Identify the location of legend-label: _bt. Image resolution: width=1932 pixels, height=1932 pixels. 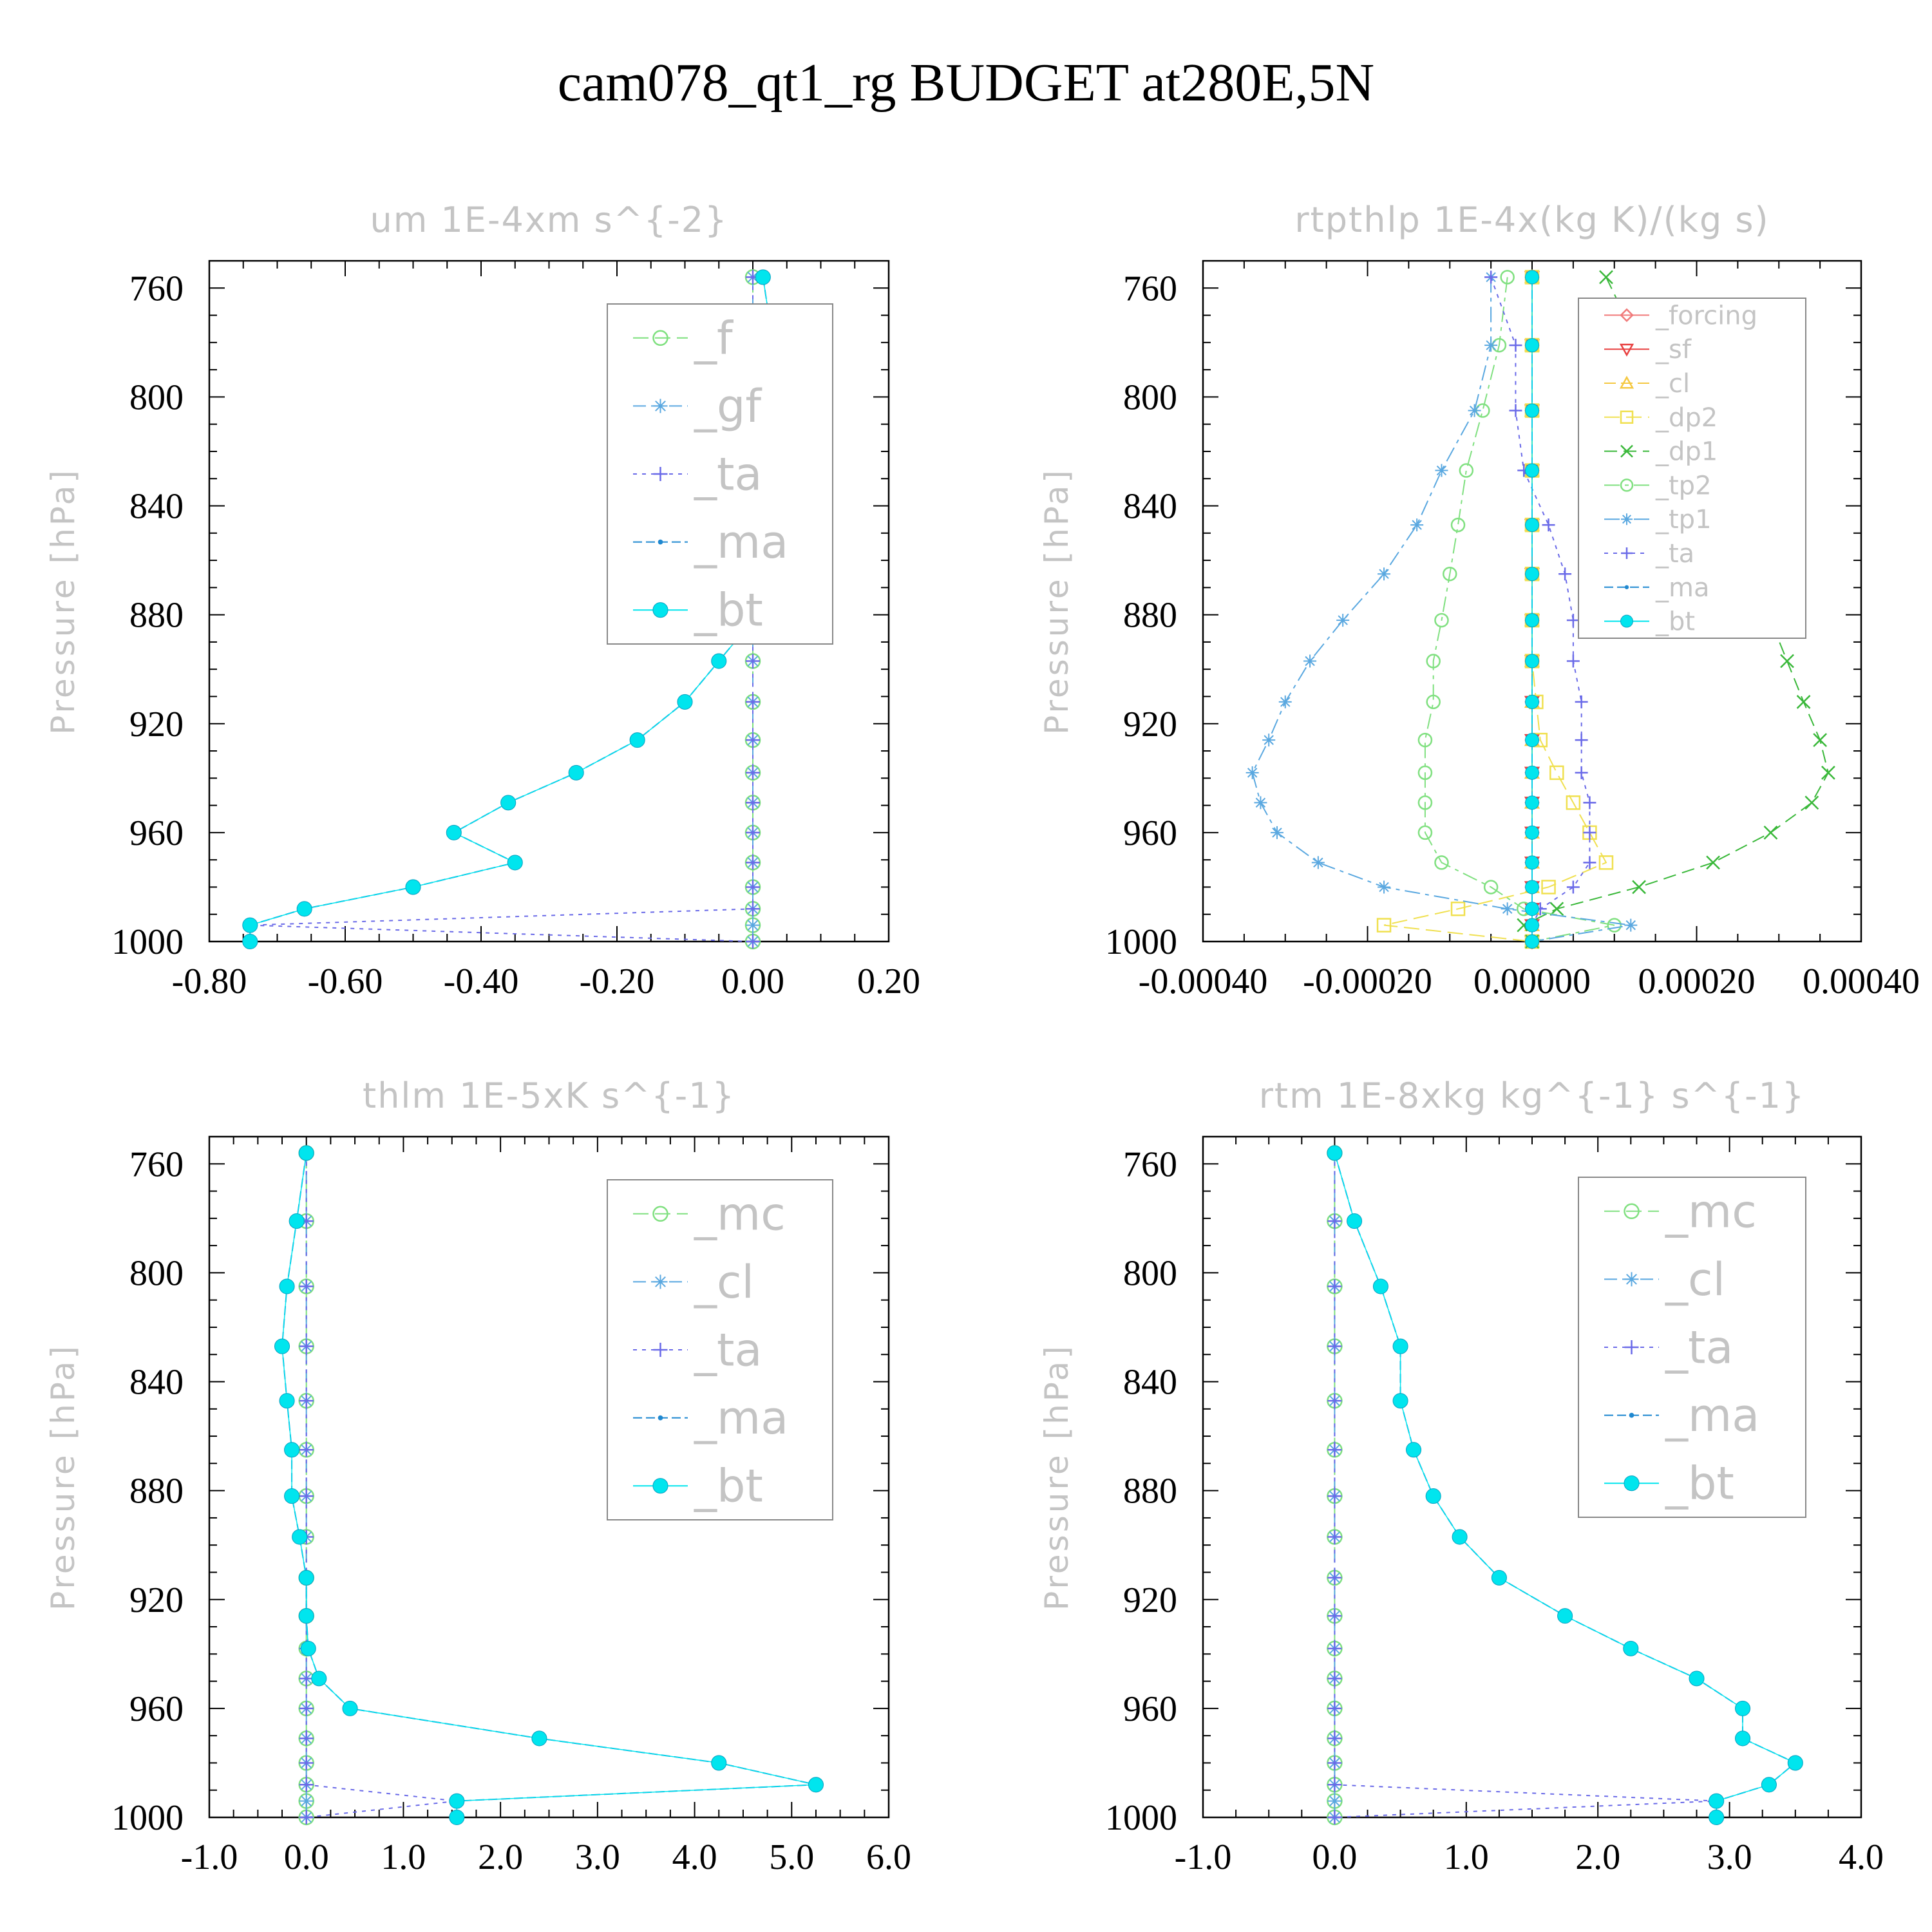
(728, 1486).